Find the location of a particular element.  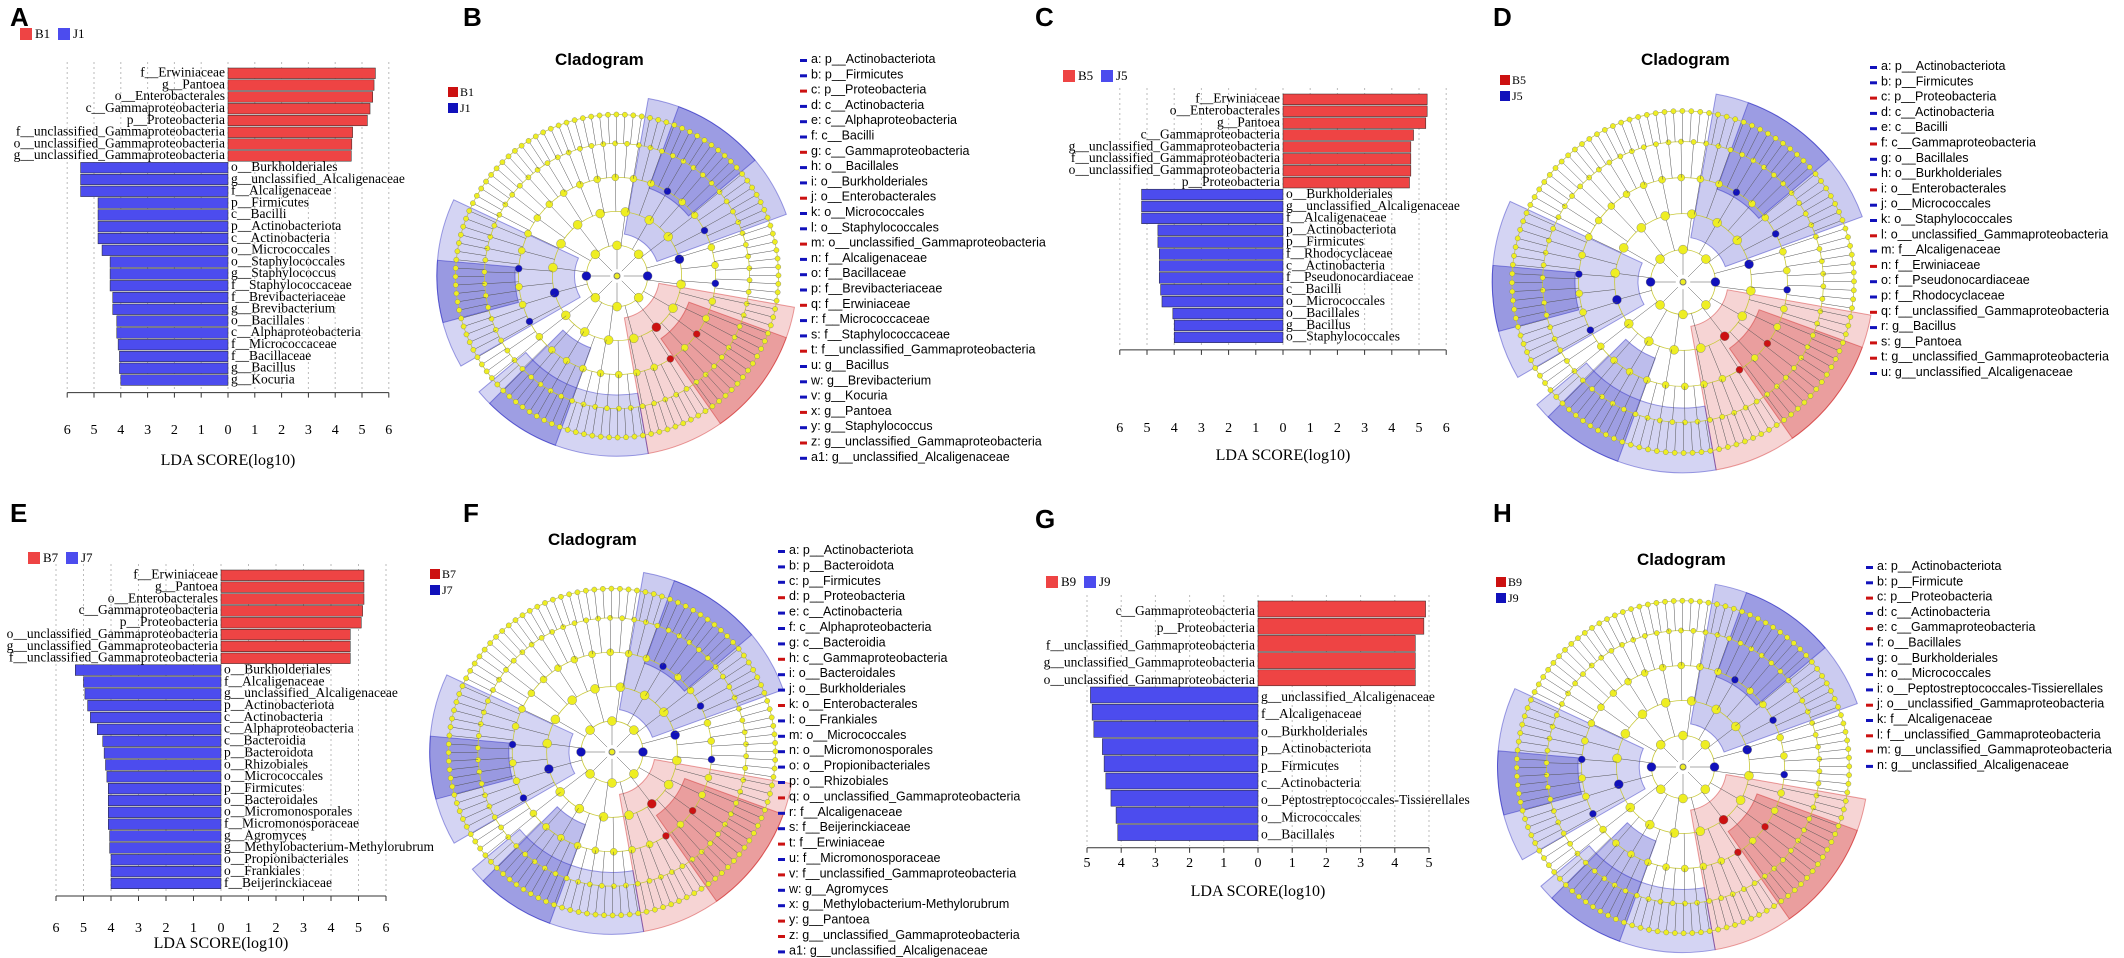

bar-g__unclassified_Alcaligenaceae is located at coordinates (154, 179).